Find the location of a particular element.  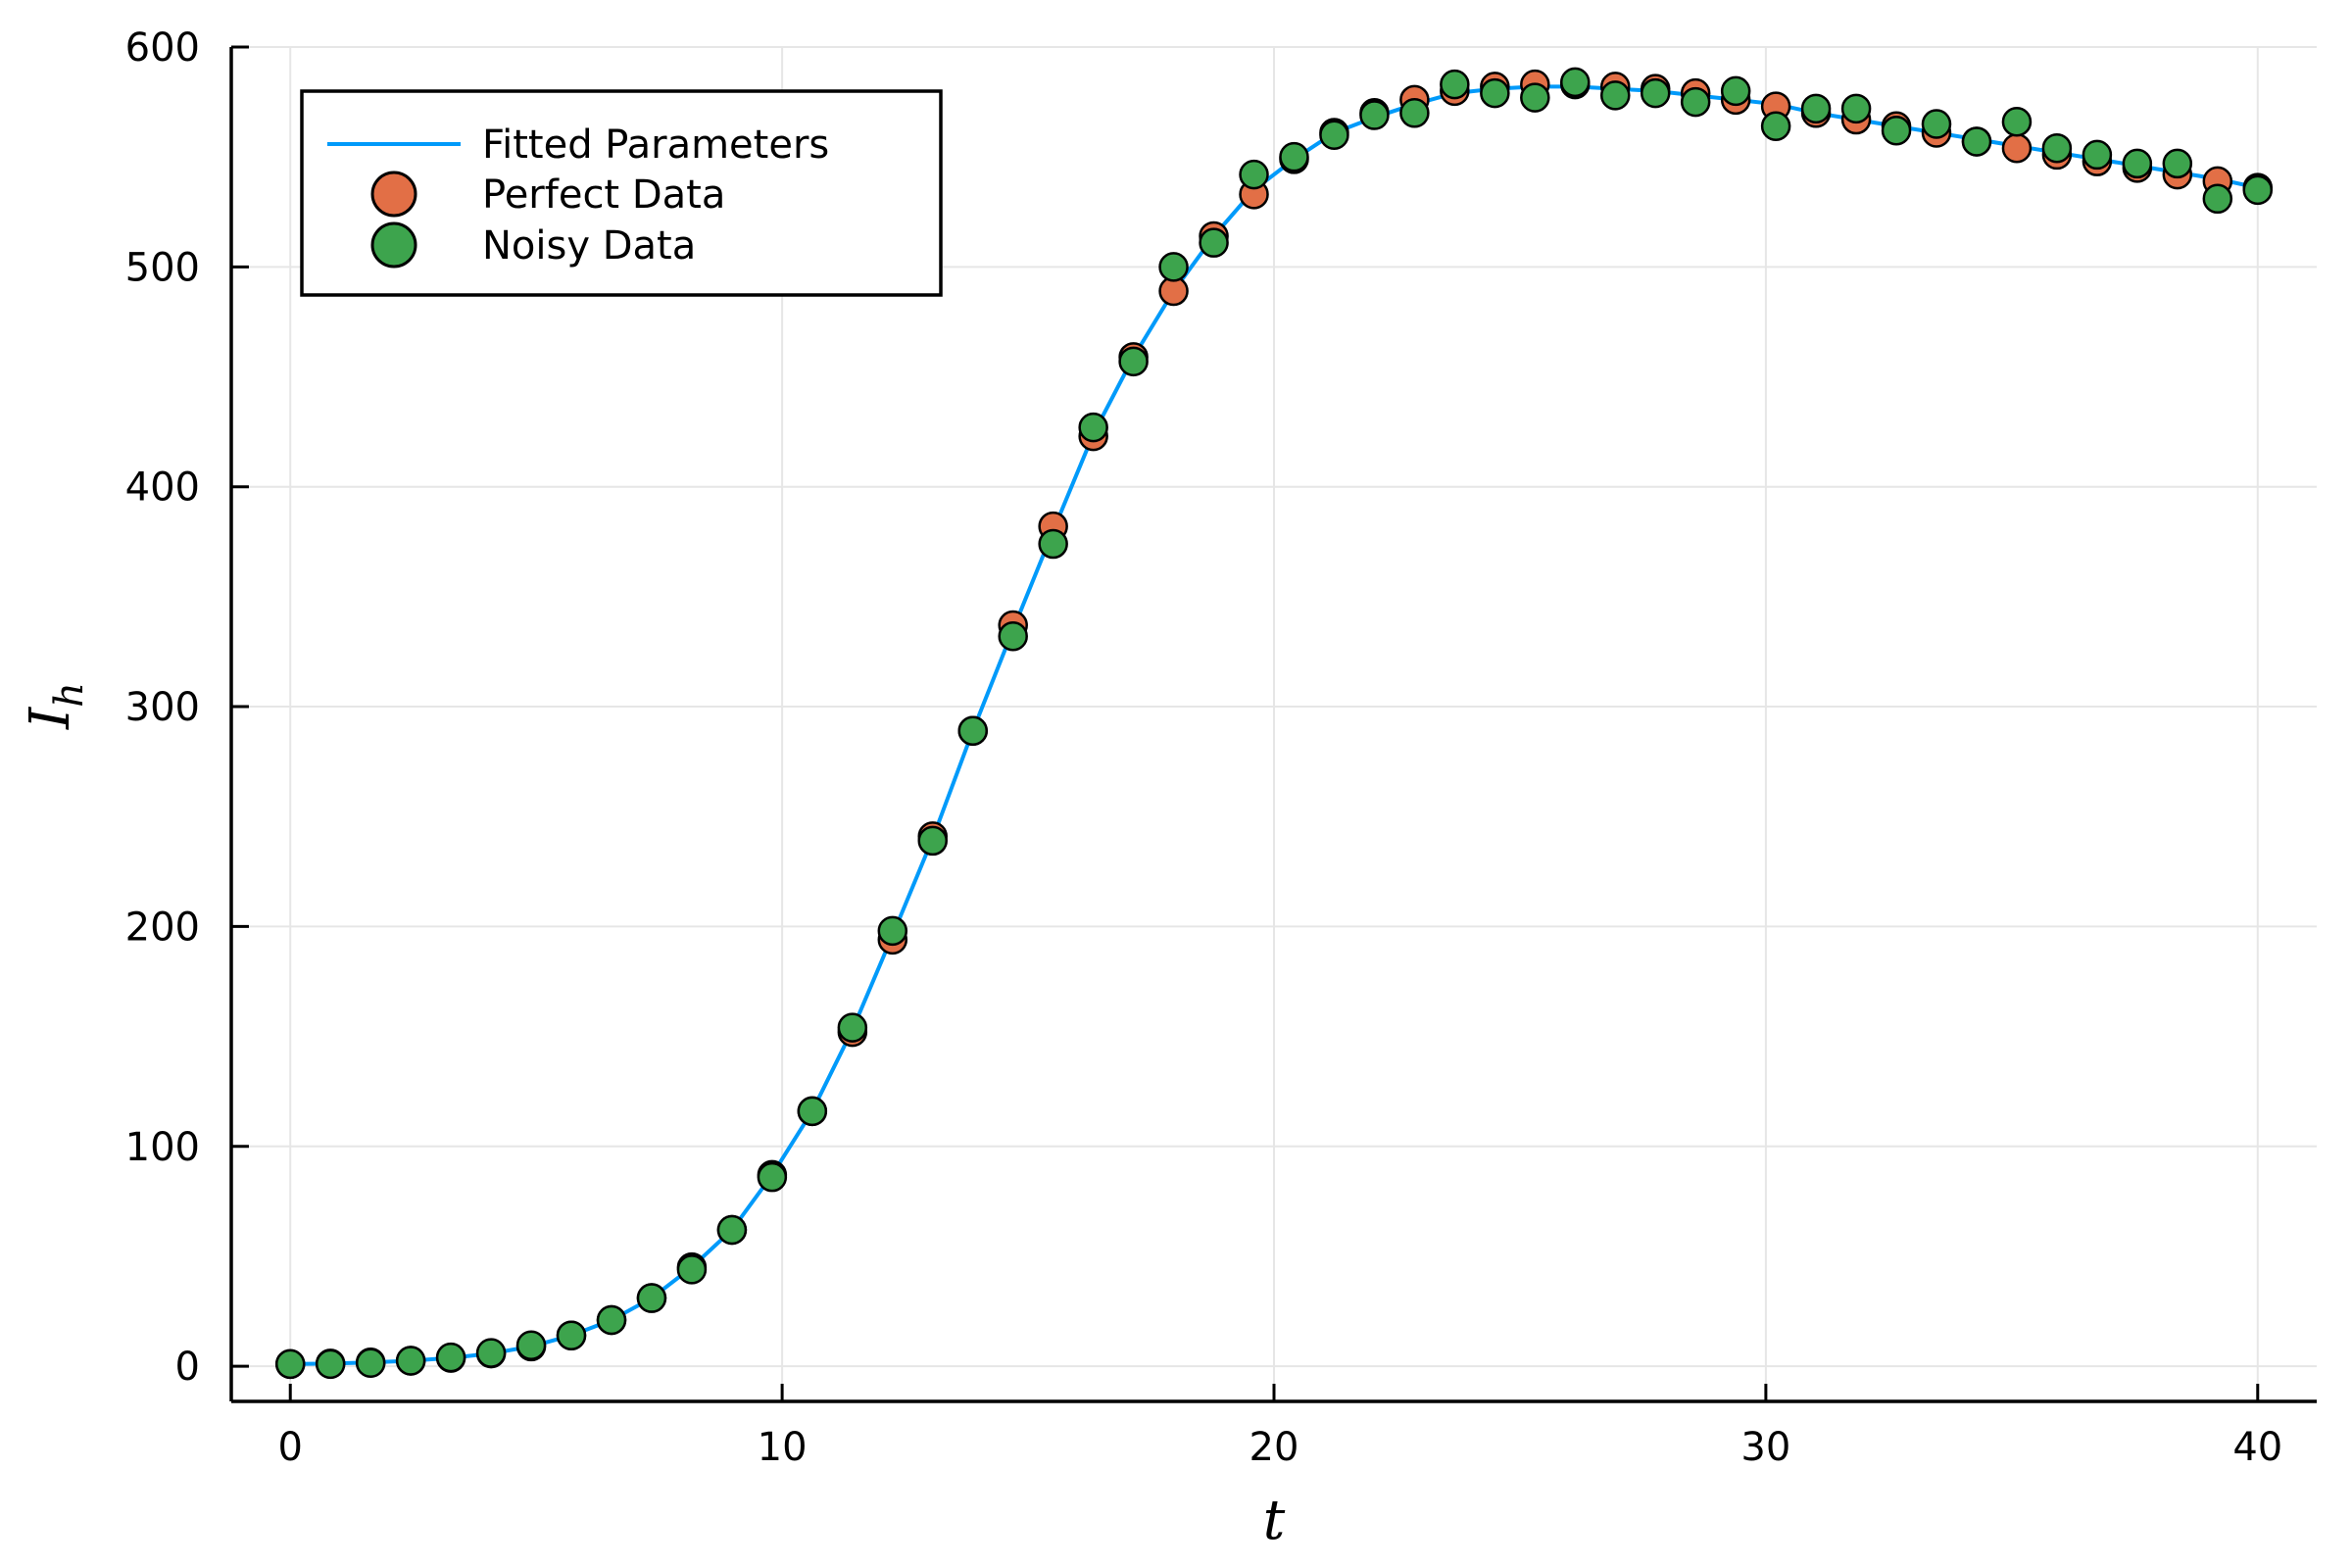

y-tick-label: 300 is located at coordinates (162, 707).